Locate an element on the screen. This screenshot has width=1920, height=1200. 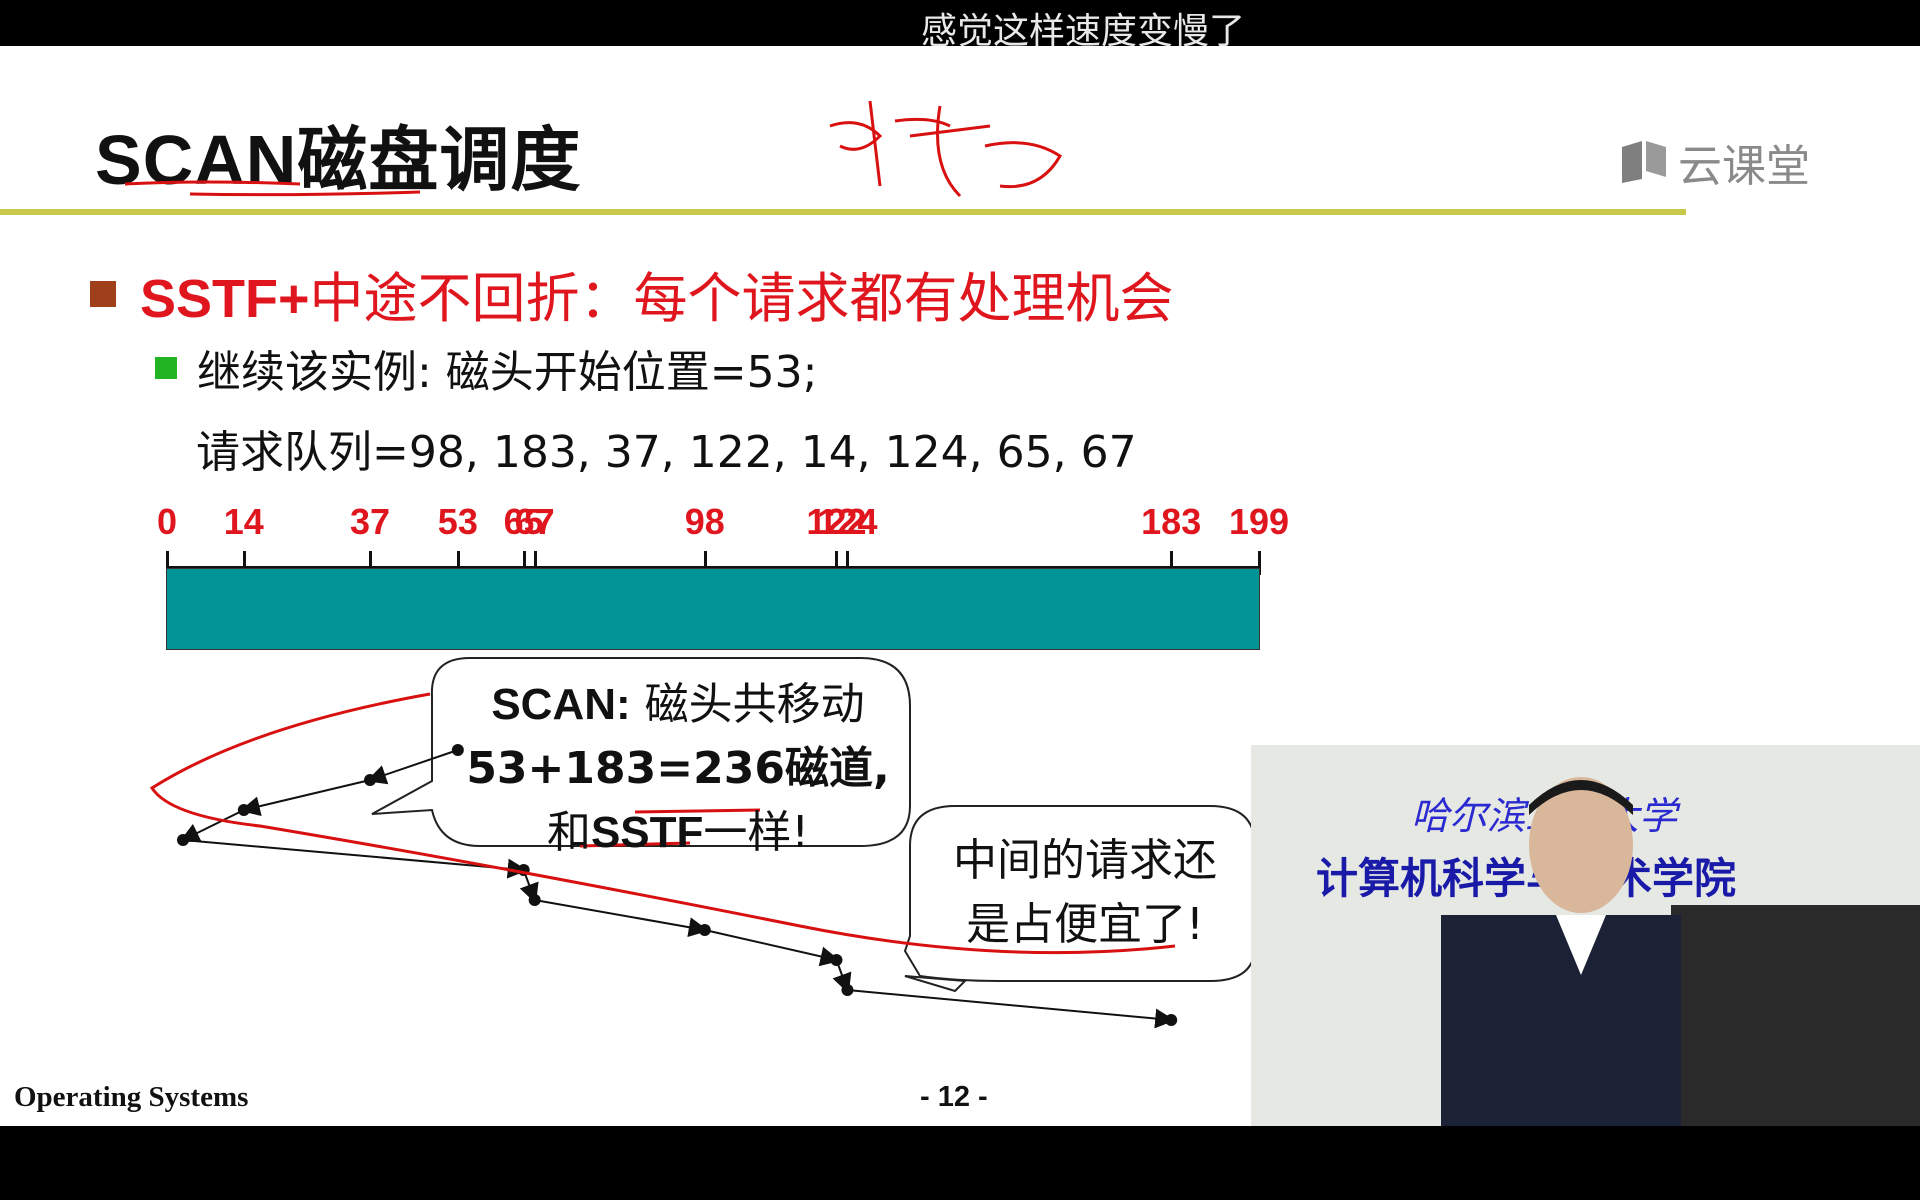
yunketang-logo: 云课堂 is located at coordinates (1715, 162).